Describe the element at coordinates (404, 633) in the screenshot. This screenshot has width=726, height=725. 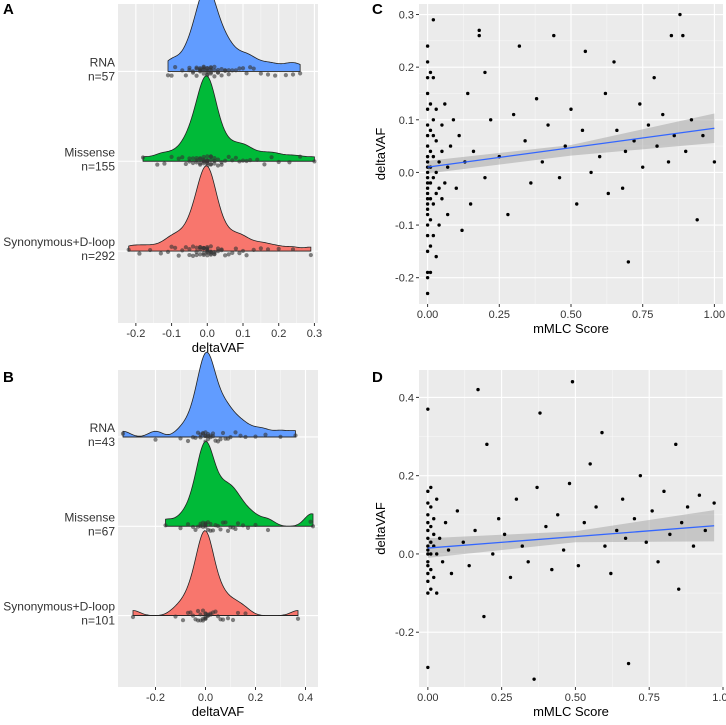
I see `y-tick-label: -0.2` at that location.